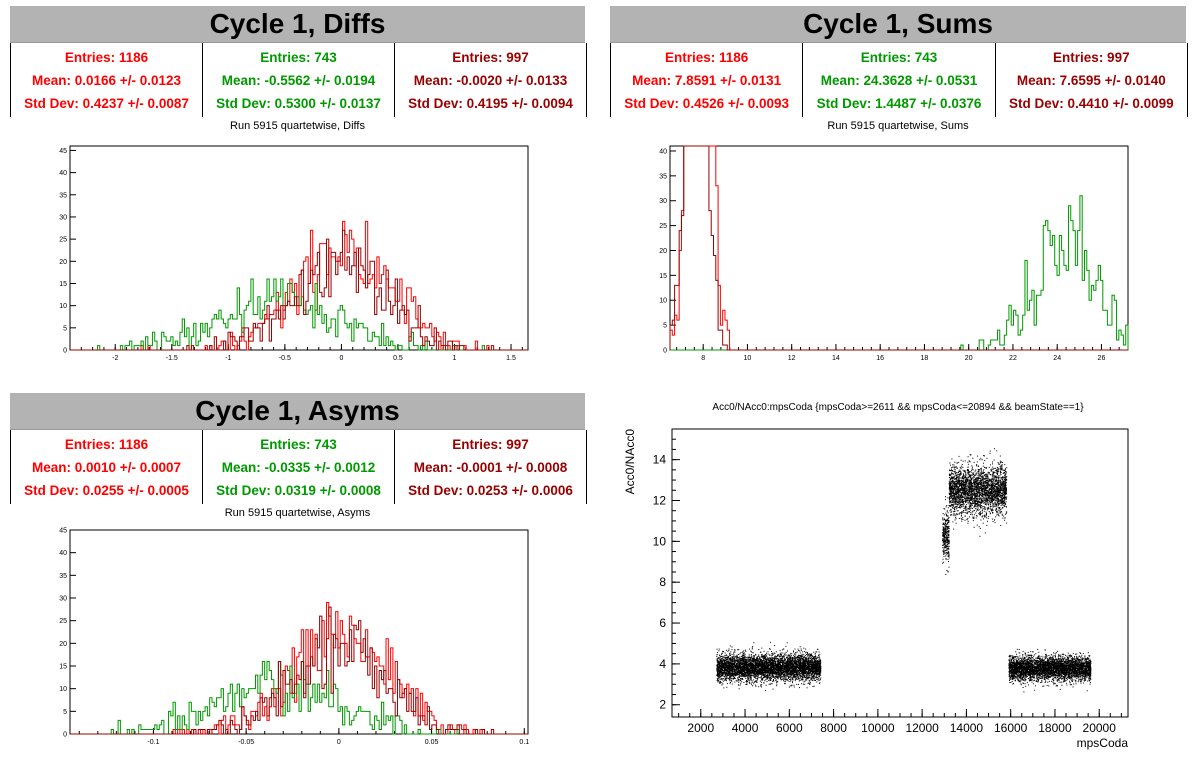  Describe the element at coordinates (299, 290) in the screenshot. I see `histogram-series` at that location.